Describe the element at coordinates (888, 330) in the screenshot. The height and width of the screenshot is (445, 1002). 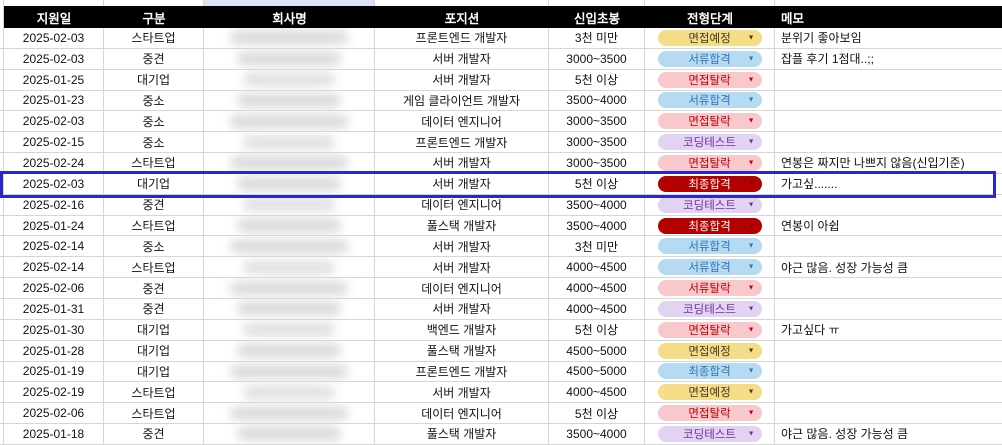
I see `cell-memo: 가고싶다 ㅠ` at that location.